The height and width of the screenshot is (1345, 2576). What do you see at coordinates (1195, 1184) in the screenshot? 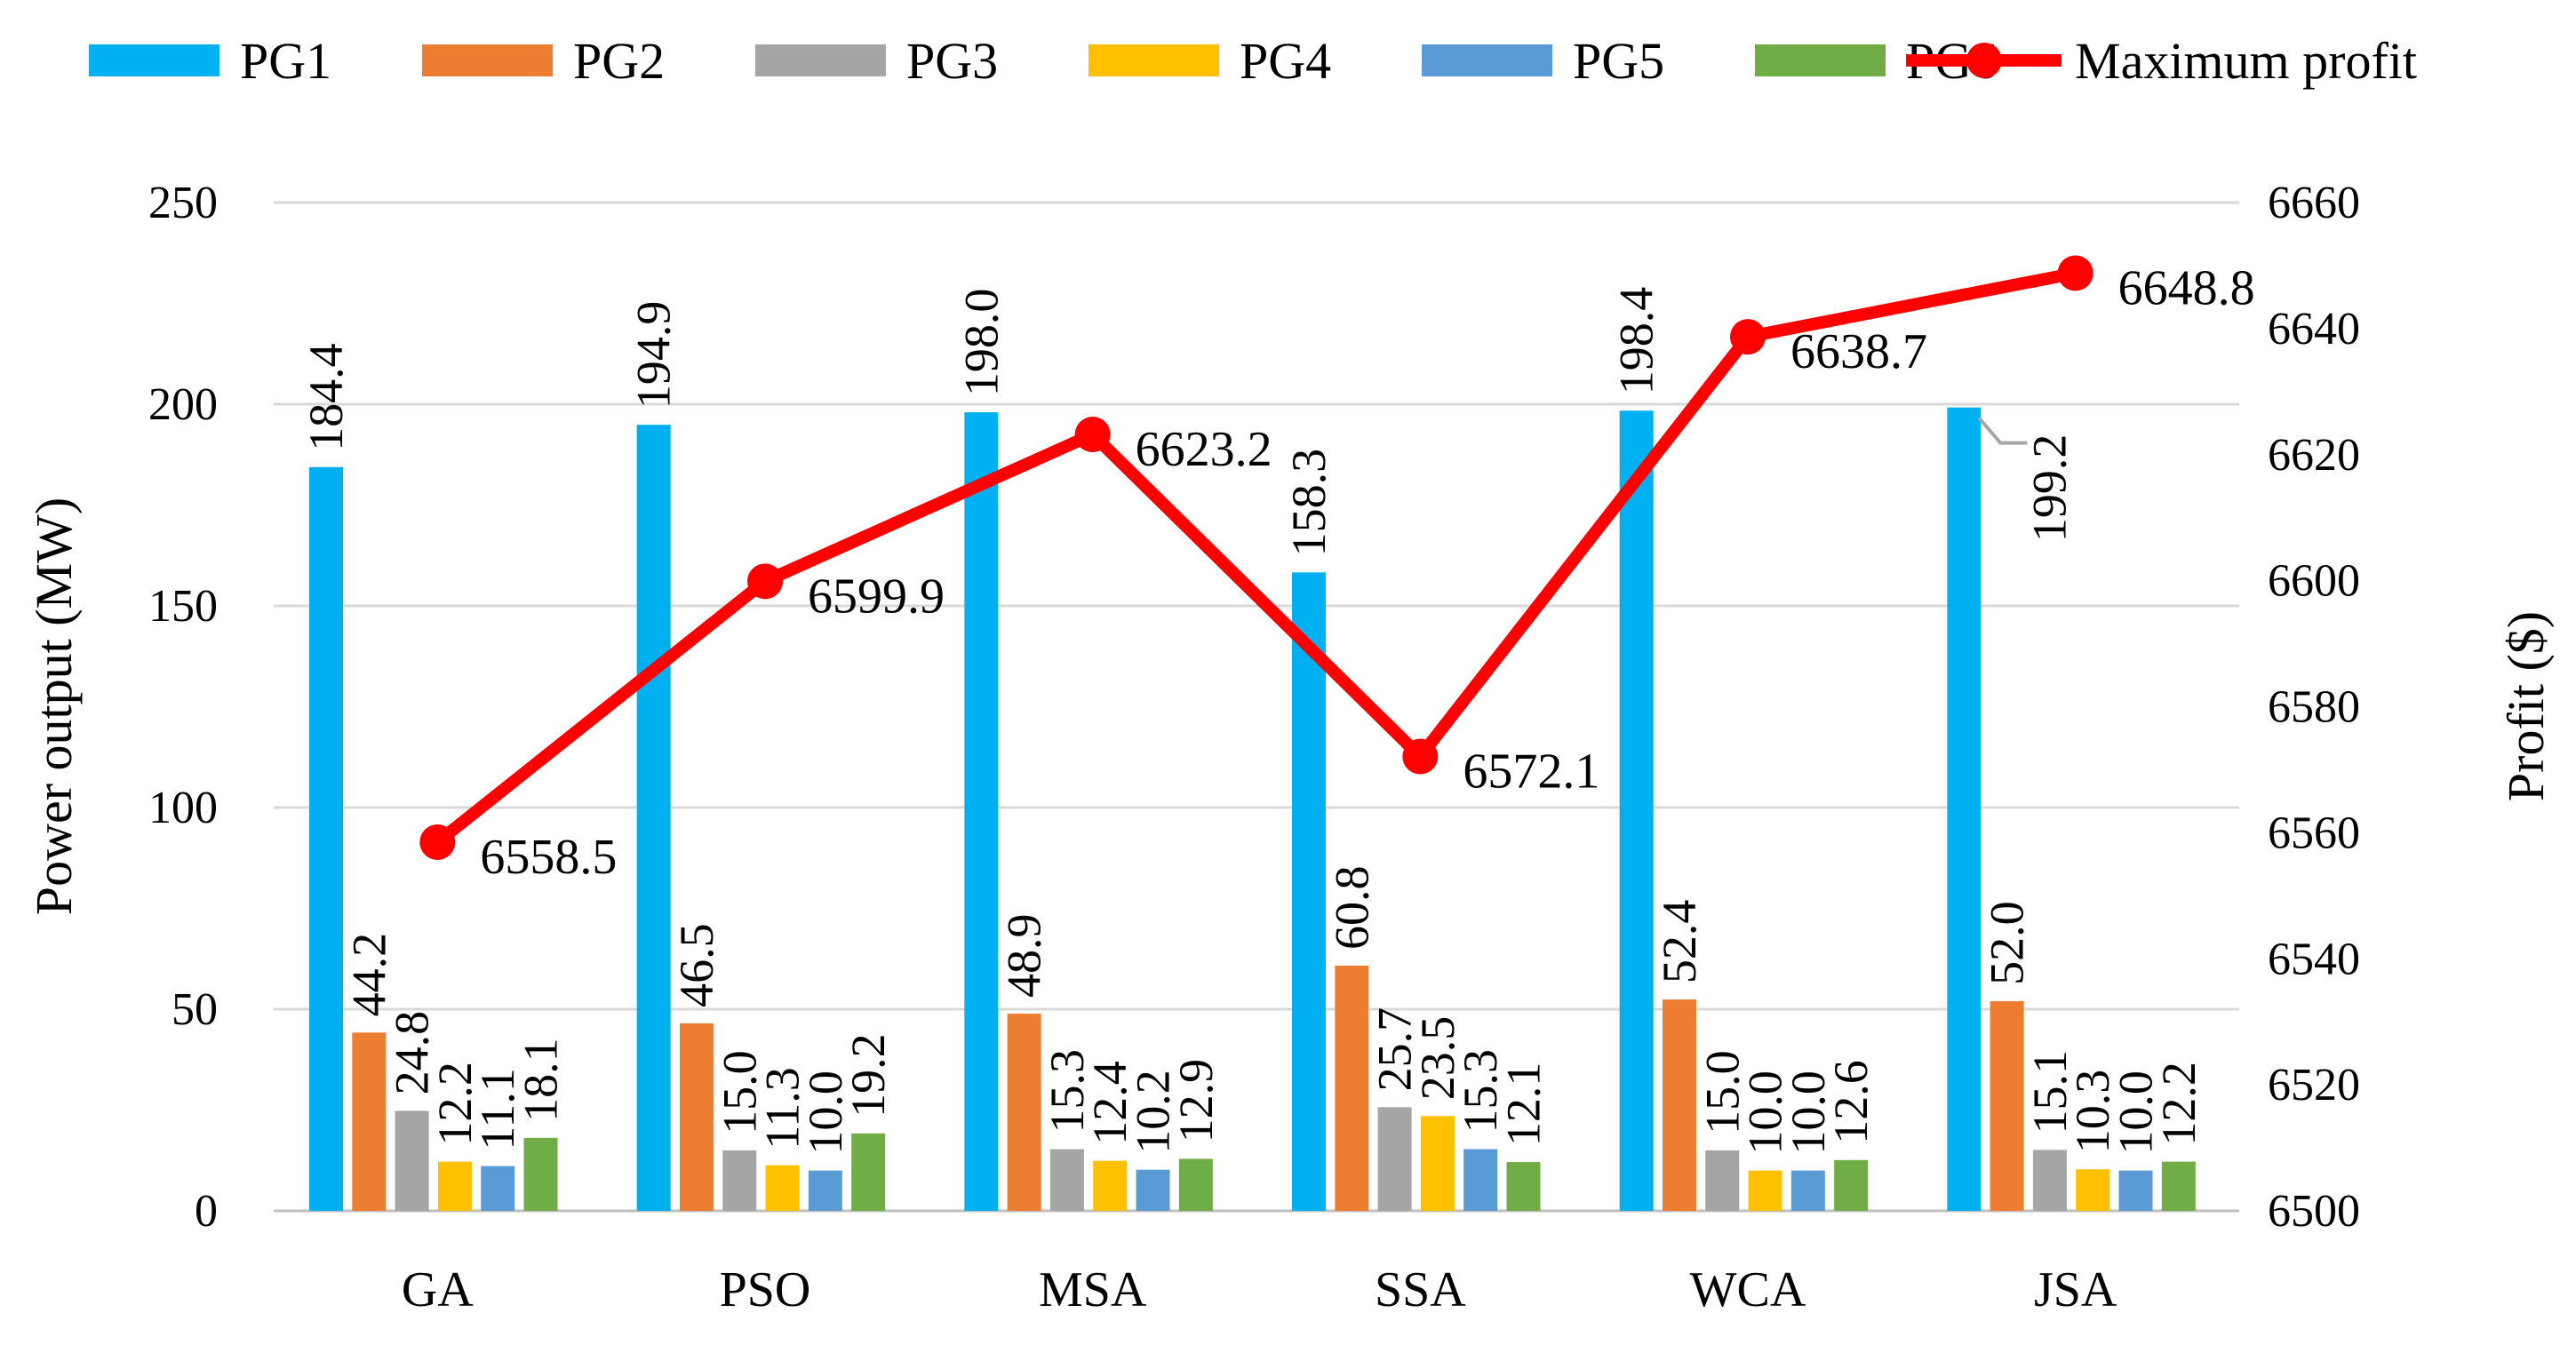
I see `bar-pg6-msa` at bounding box center [1195, 1184].